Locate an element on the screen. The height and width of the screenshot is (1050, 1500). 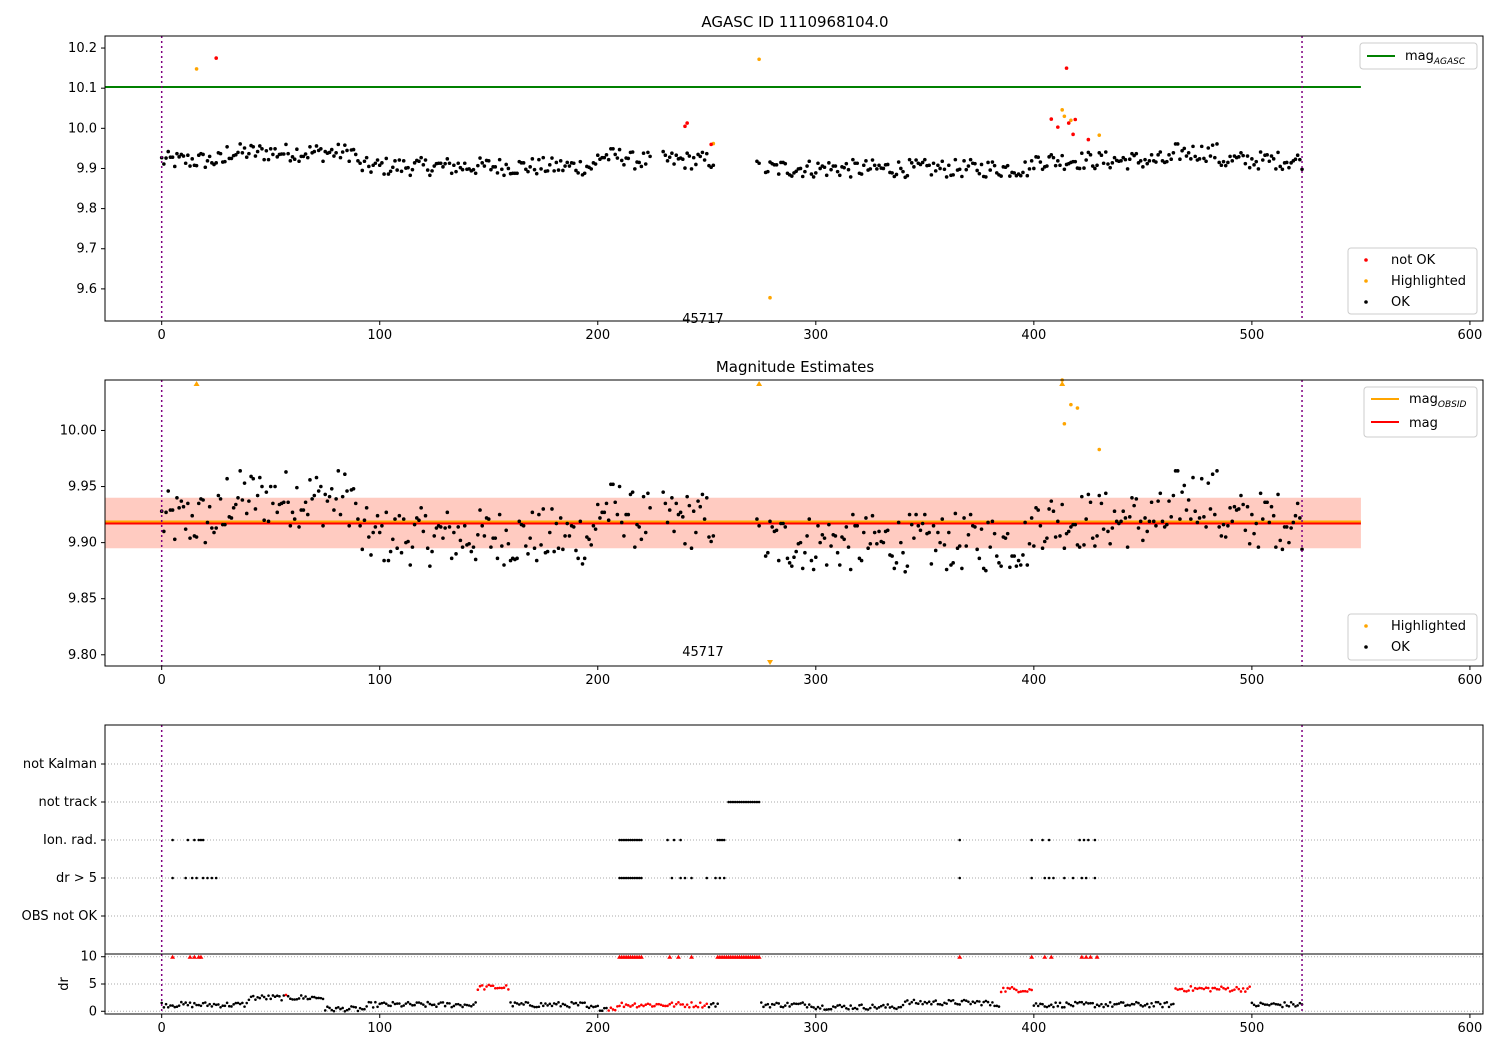
legend-marker is located at coordinates (1366, 647).